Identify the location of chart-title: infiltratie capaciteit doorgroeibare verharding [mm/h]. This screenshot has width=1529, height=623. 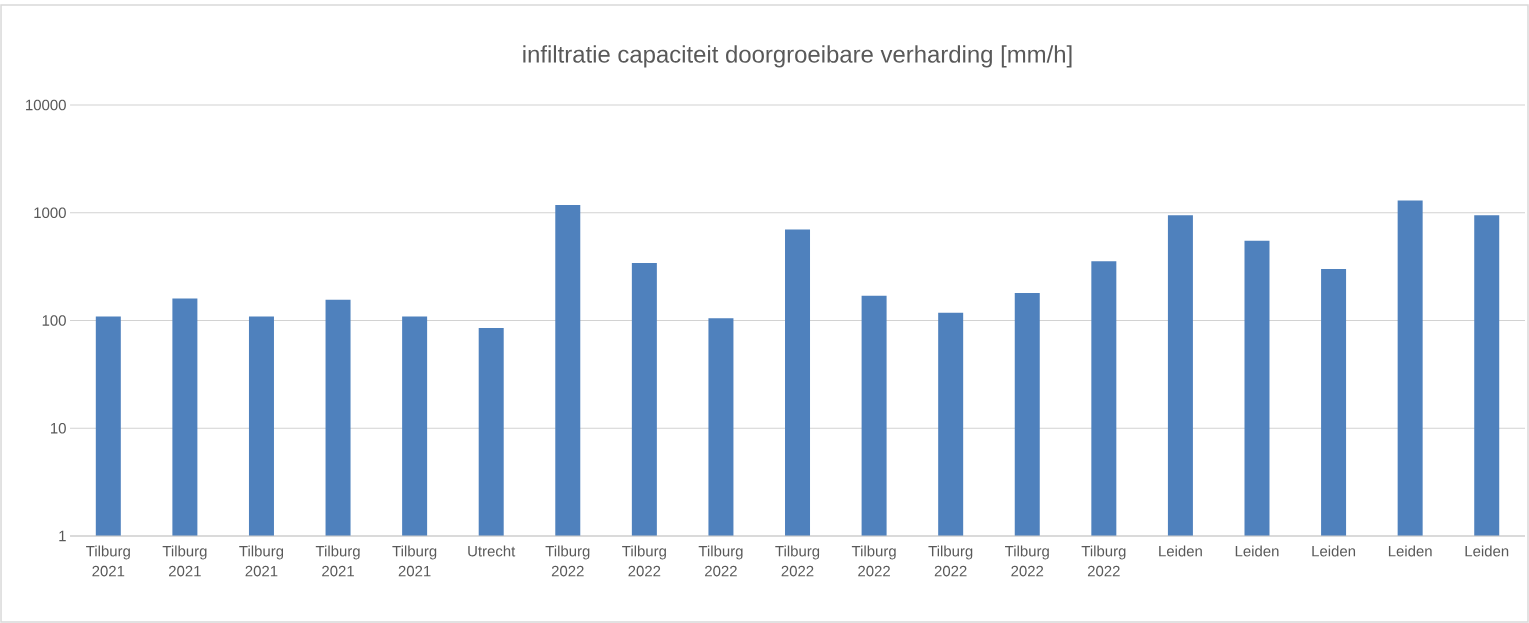
(797, 56).